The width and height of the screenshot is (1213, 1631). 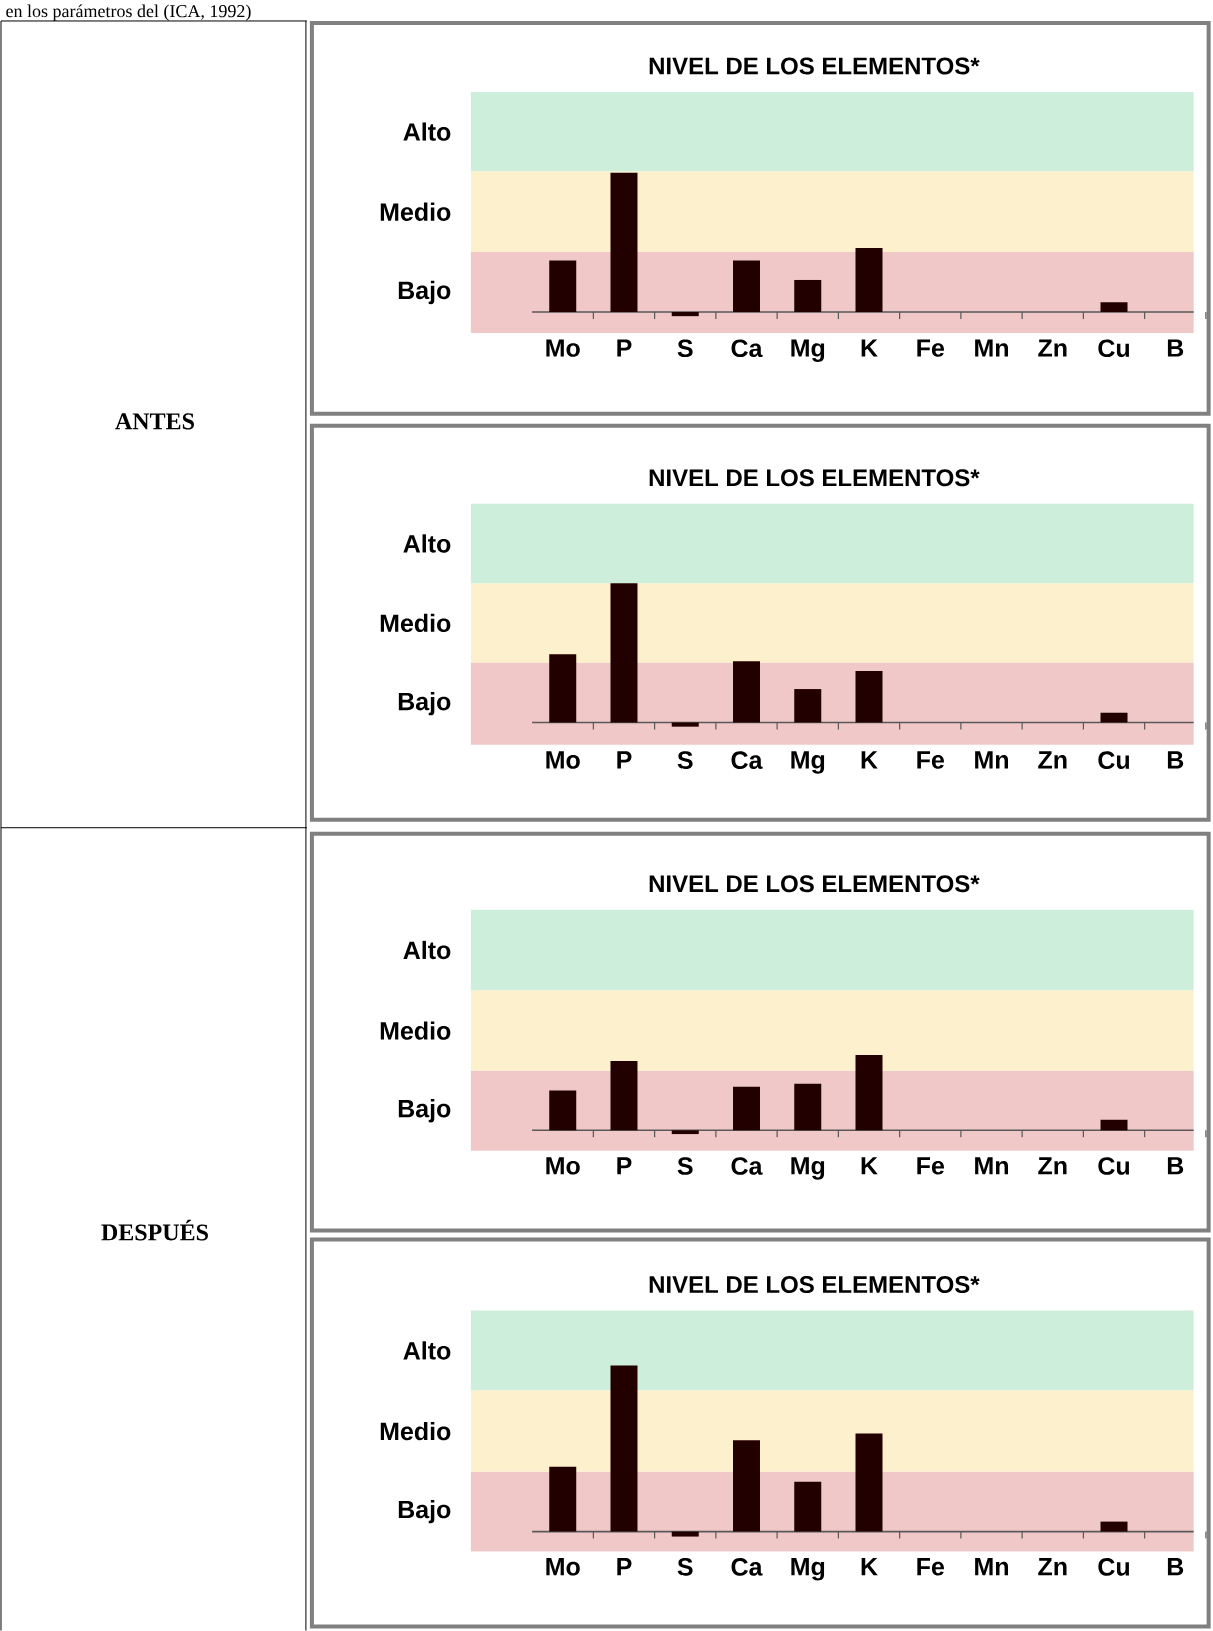 I want to click on text: en los parámetros del (ICA, 1992), so click(x=128, y=12).